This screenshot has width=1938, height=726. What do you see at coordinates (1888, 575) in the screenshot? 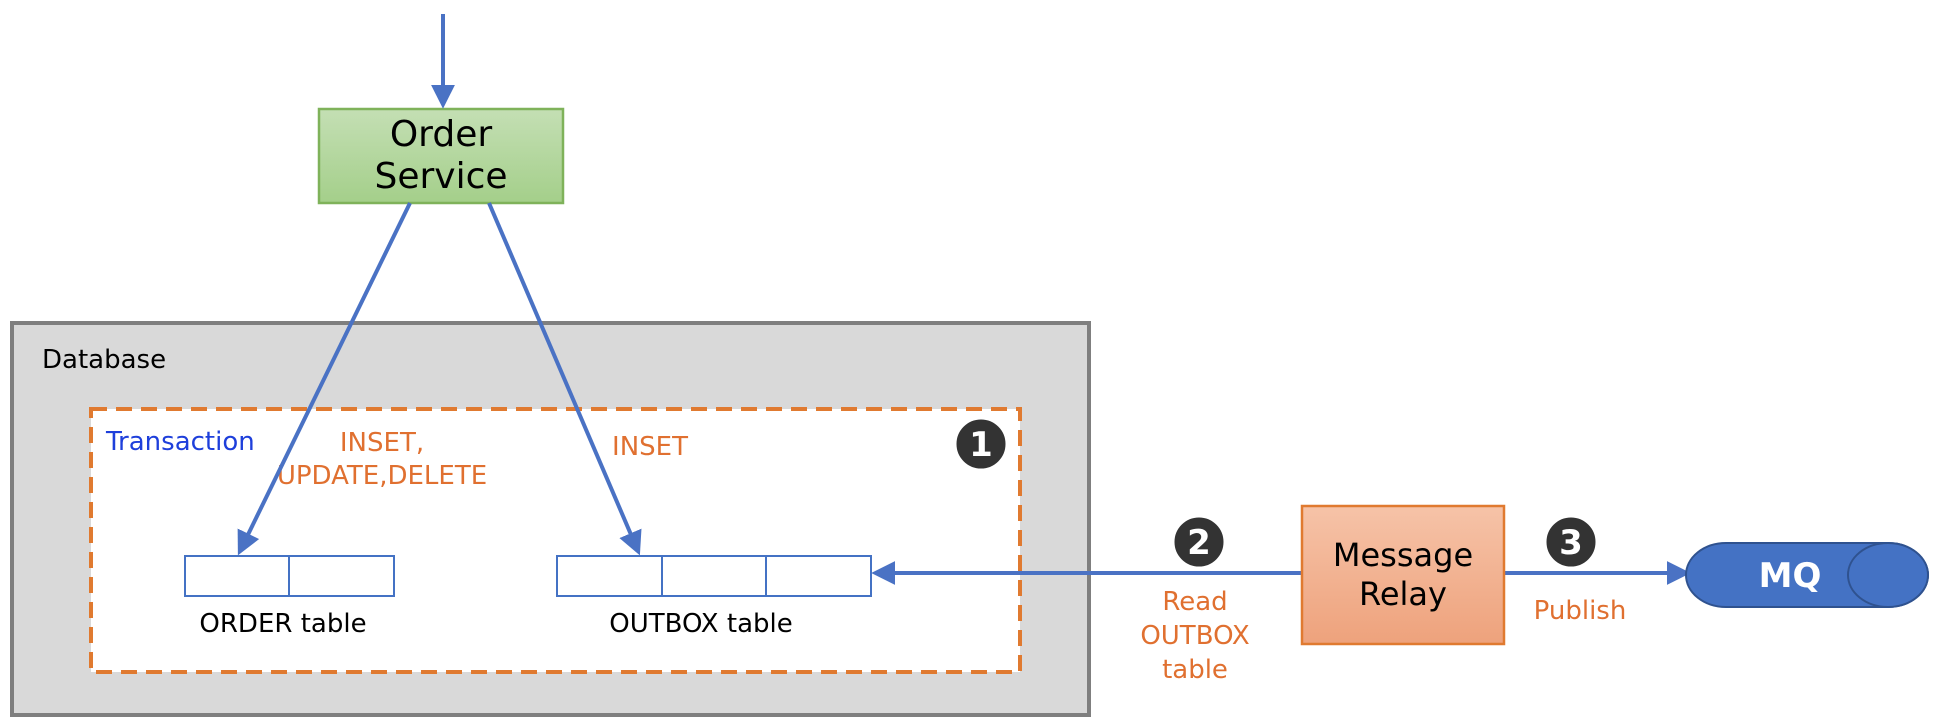
I see `mq-end-cap` at bounding box center [1888, 575].